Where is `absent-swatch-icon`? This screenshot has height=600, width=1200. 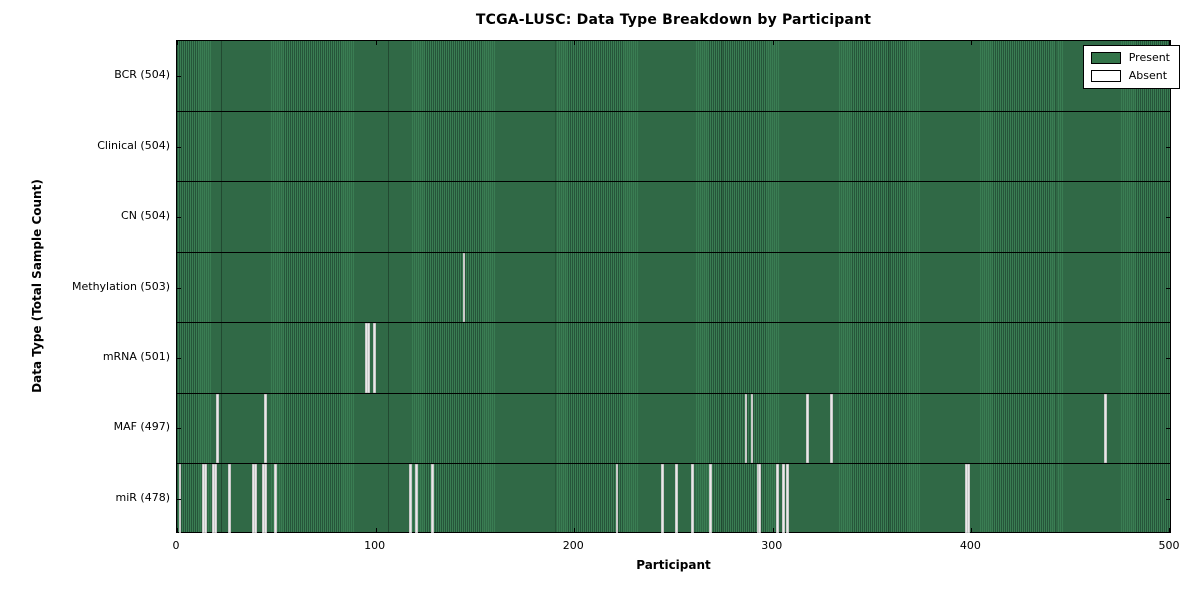 absent-swatch-icon is located at coordinates (1105, 75).